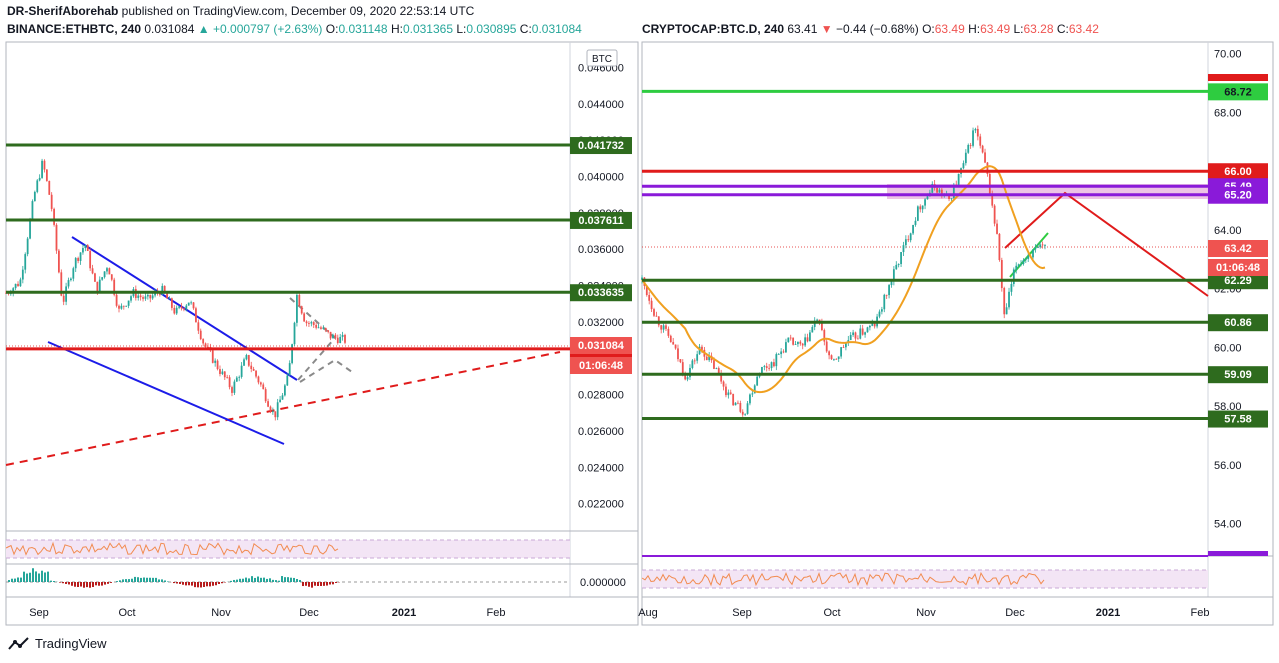 This screenshot has height=663, width=1279. Describe the element at coordinates (601, 323) in the screenshot. I see `l-y-tick-label: 0.032000` at that location.